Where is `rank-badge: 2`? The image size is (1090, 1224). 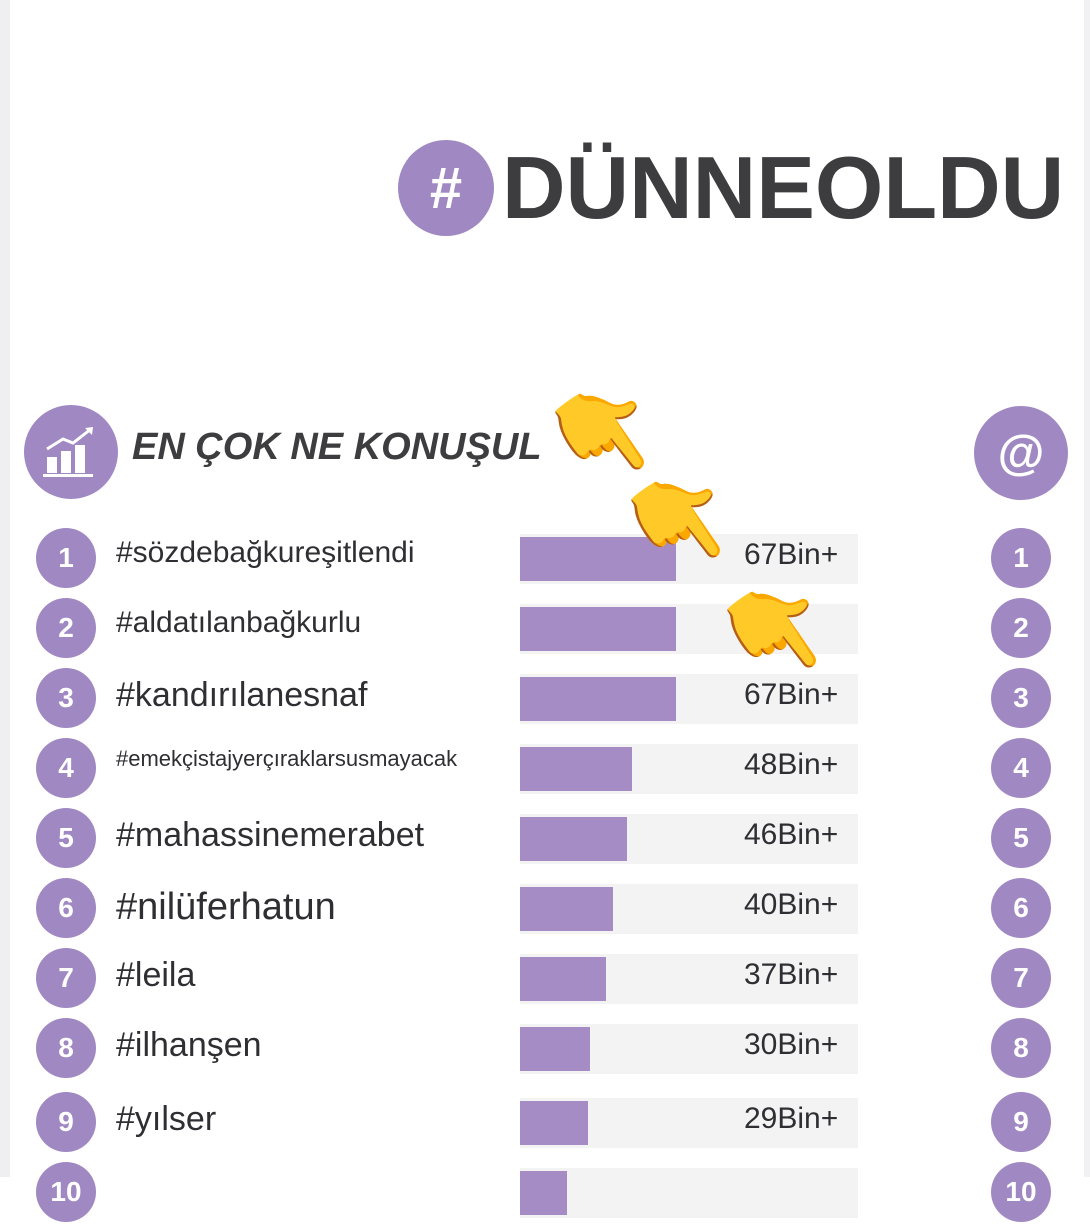
rank-badge: 2 is located at coordinates (66, 628).